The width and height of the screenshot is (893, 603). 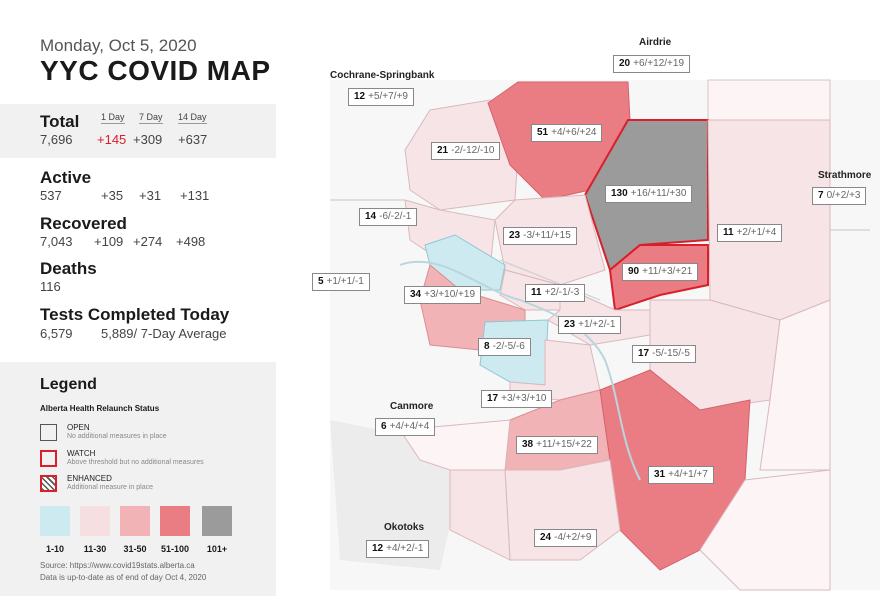 What do you see at coordinates (110, 487) in the screenshot?
I see `enhanced-desc: Additional measure in place` at bounding box center [110, 487].